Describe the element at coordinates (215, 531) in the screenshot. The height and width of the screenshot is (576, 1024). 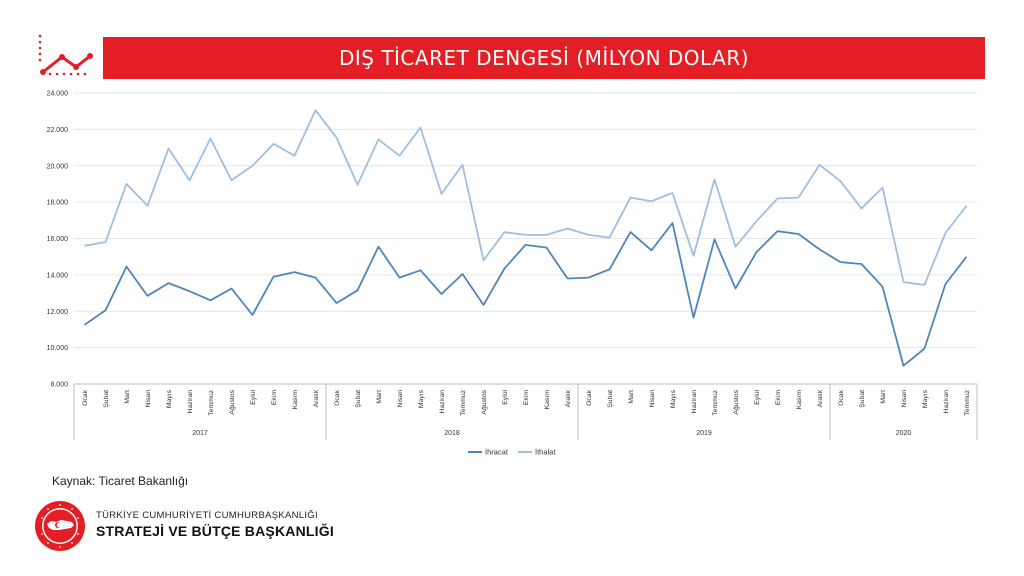
I see `org-line-2: STRATEJİ VE BÜTÇE BAŞKANLIĞI` at that location.